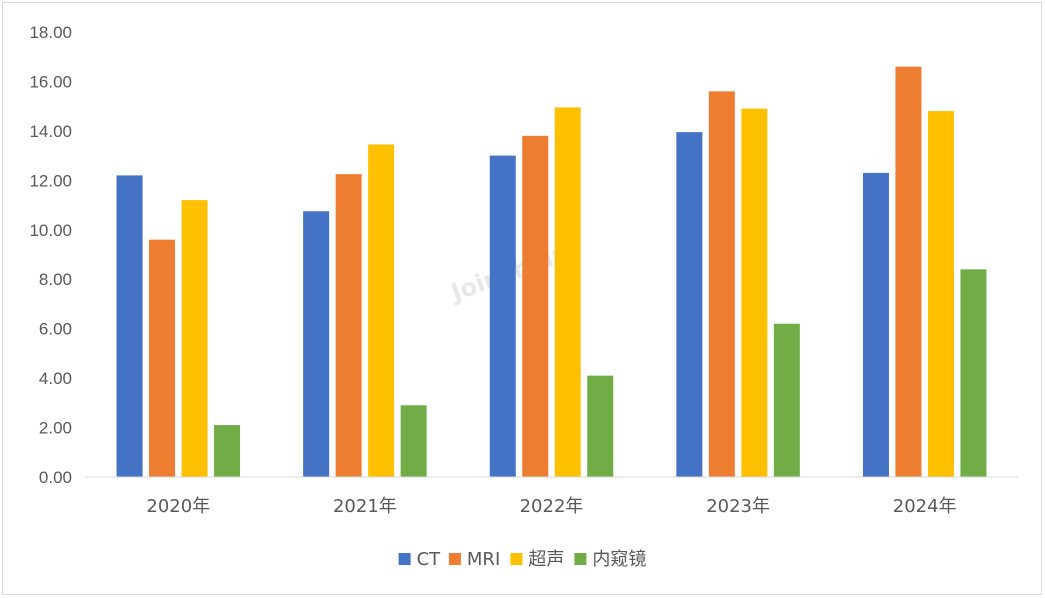 This screenshot has width=1045, height=598. Describe the element at coordinates (55, 329) in the screenshot. I see `y-tick-label: 6.00` at that location.